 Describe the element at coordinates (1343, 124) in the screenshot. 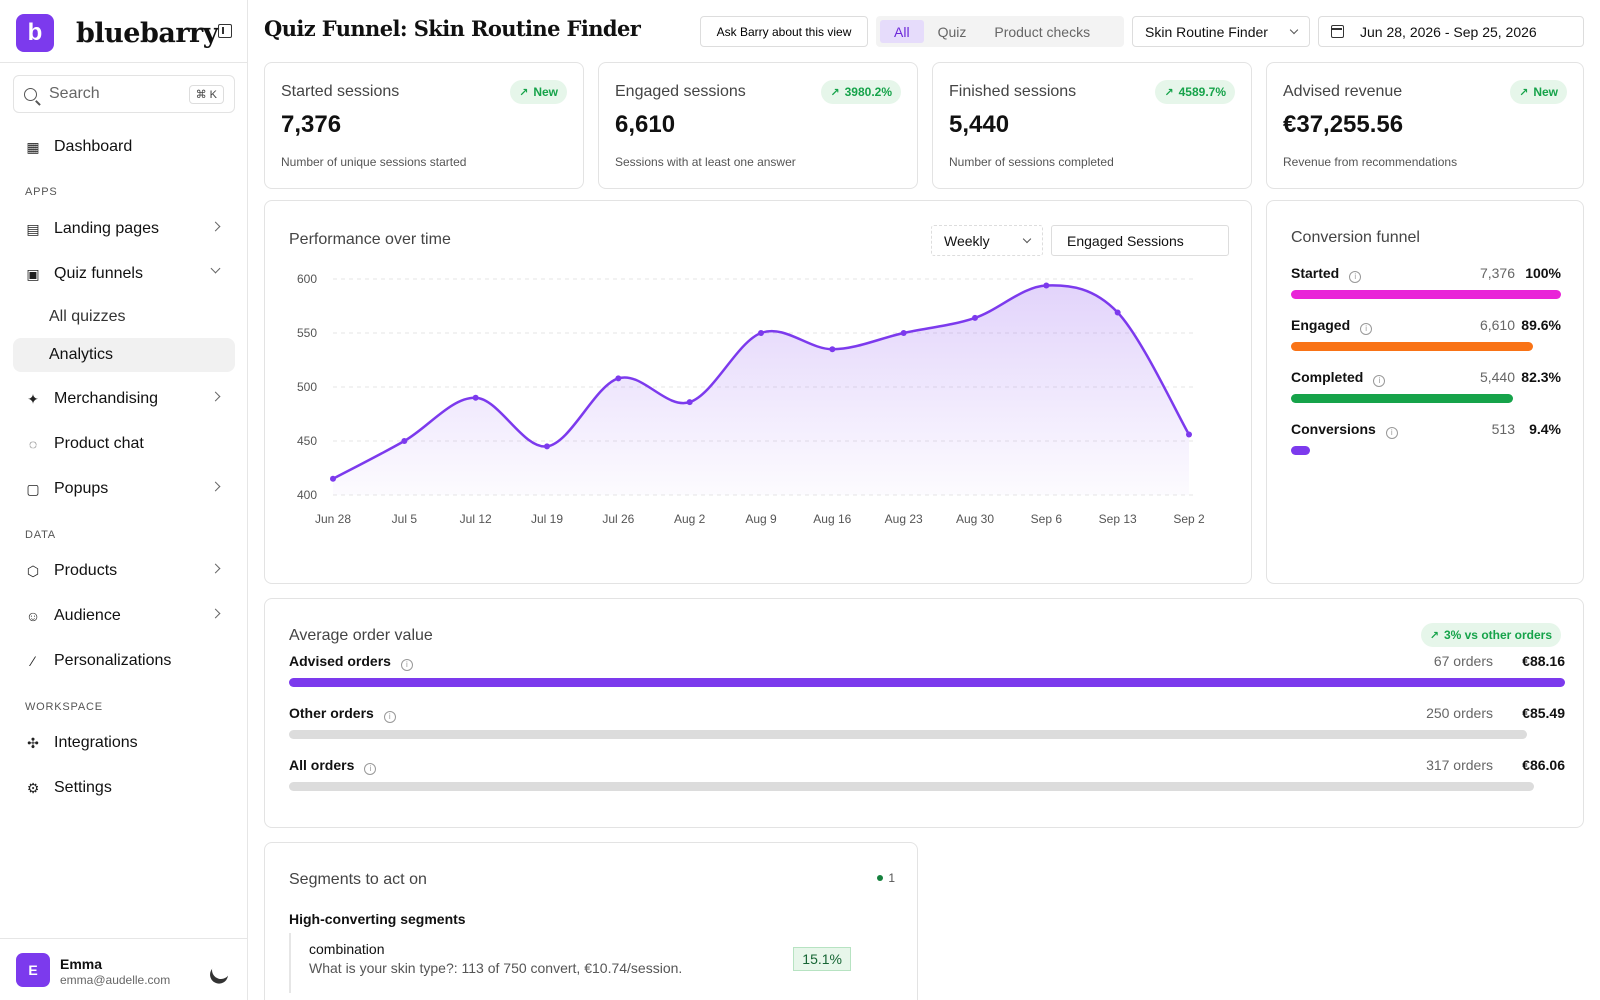

I see `kpi-value: €37,255.56` at that location.